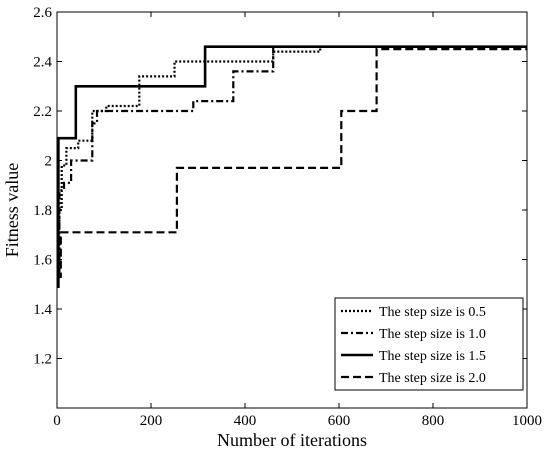 Image resolution: width=550 pixels, height=458 pixels. Describe the element at coordinates (432, 356) in the screenshot. I see `legend-label-3: The step size is 1.5` at that location.